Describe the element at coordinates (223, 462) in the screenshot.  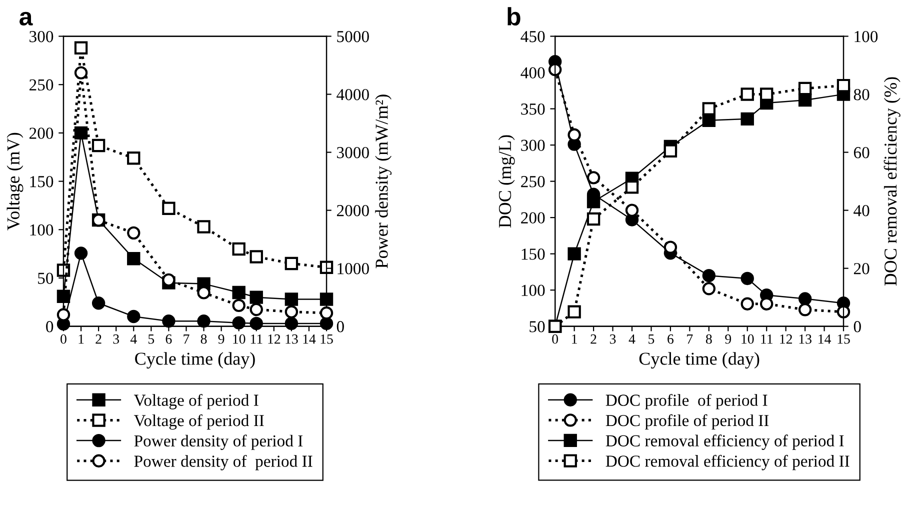
I see `legend-label: Power density of period II` at that location.